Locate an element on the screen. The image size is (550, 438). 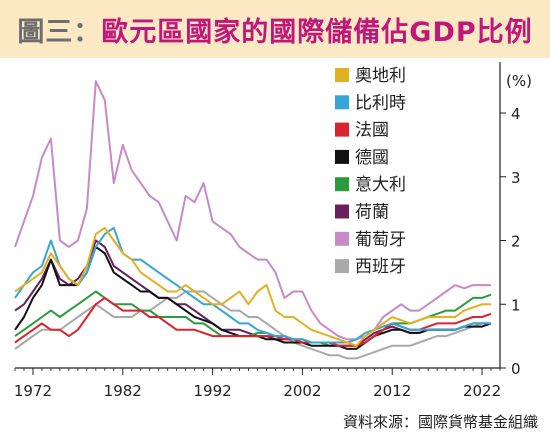
x-tick-label-3: 2002 is located at coordinates (302, 391).